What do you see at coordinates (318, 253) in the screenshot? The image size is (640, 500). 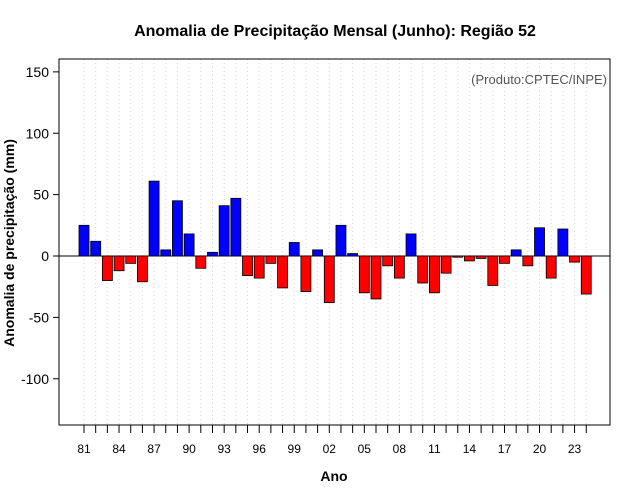 I see `bar-2001` at bounding box center [318, 253].